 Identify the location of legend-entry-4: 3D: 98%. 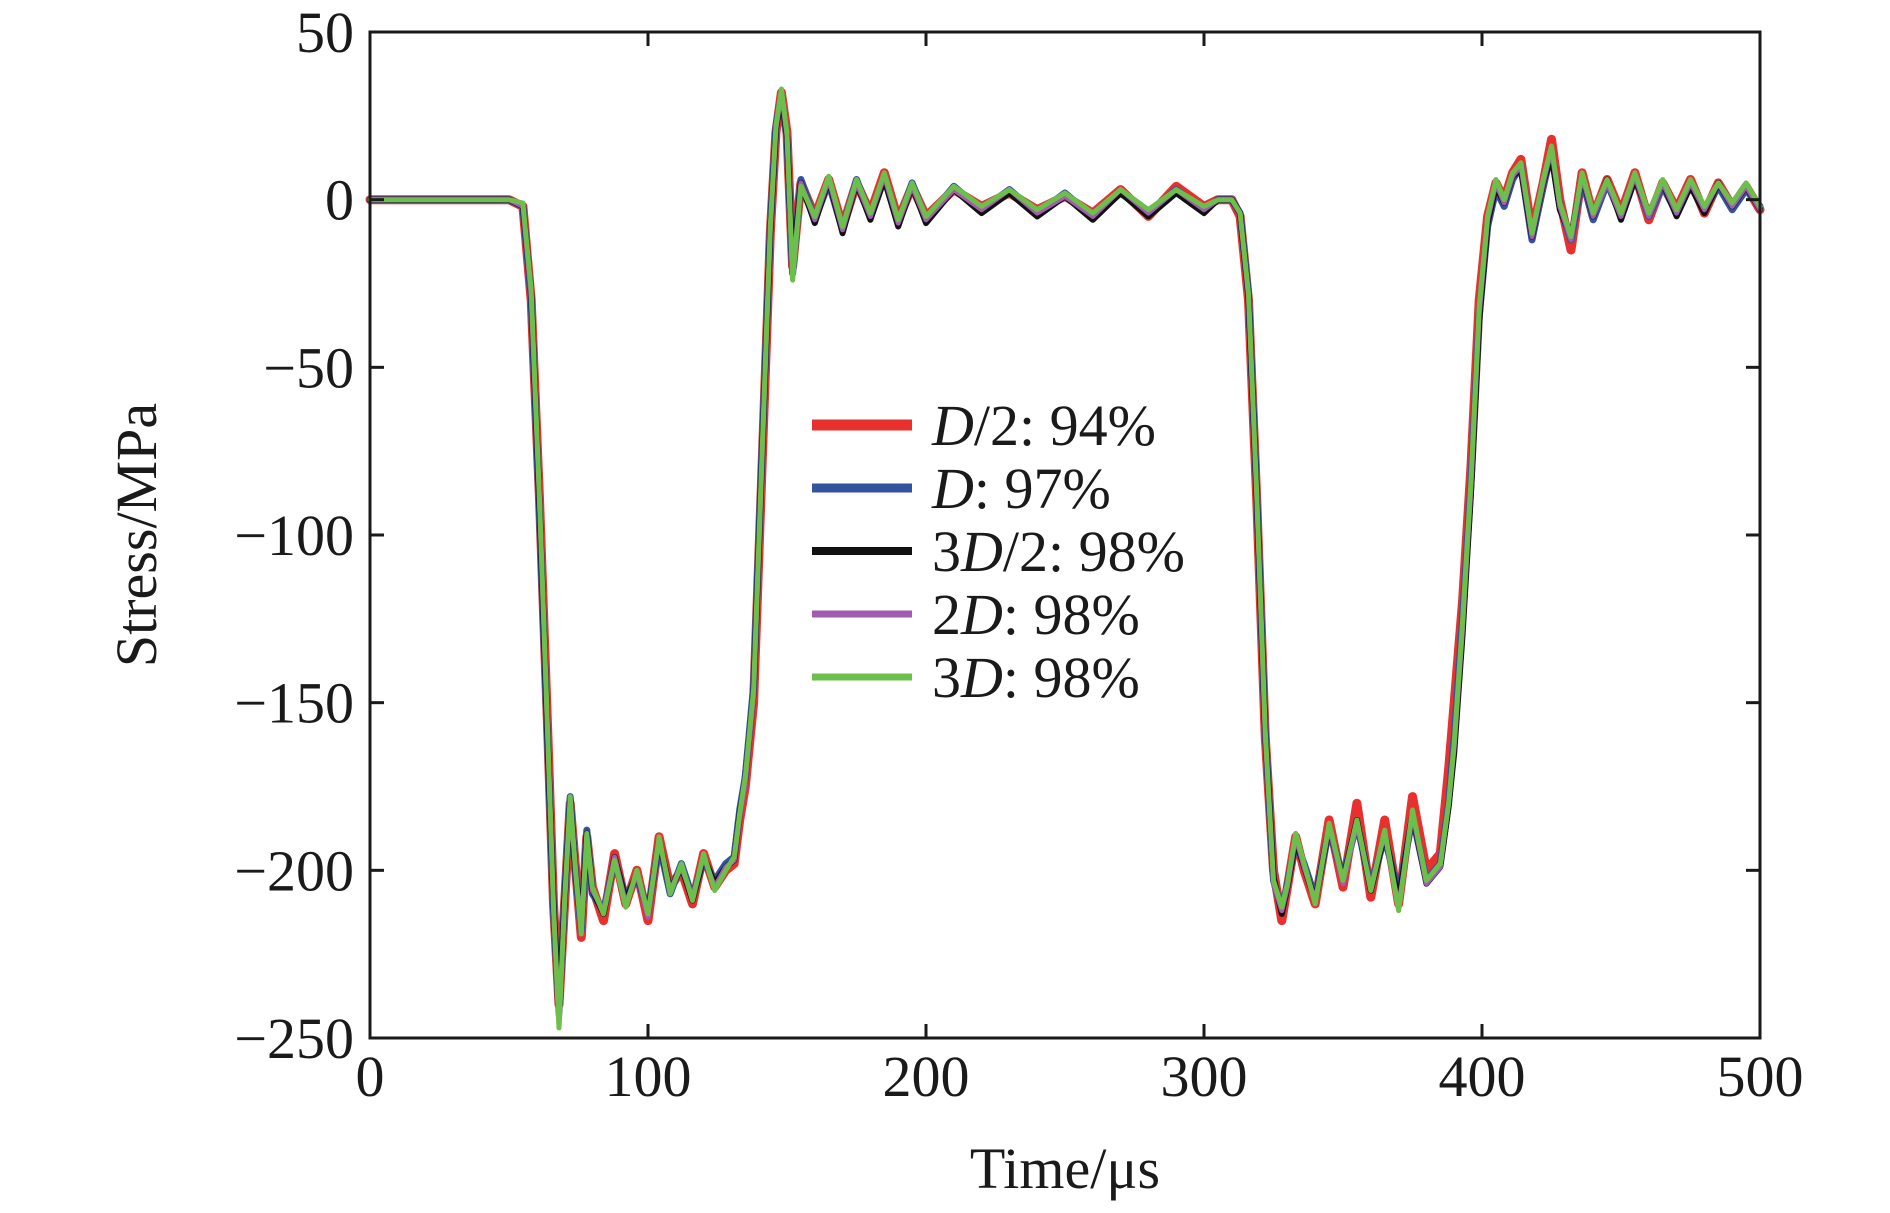
(976, 677).